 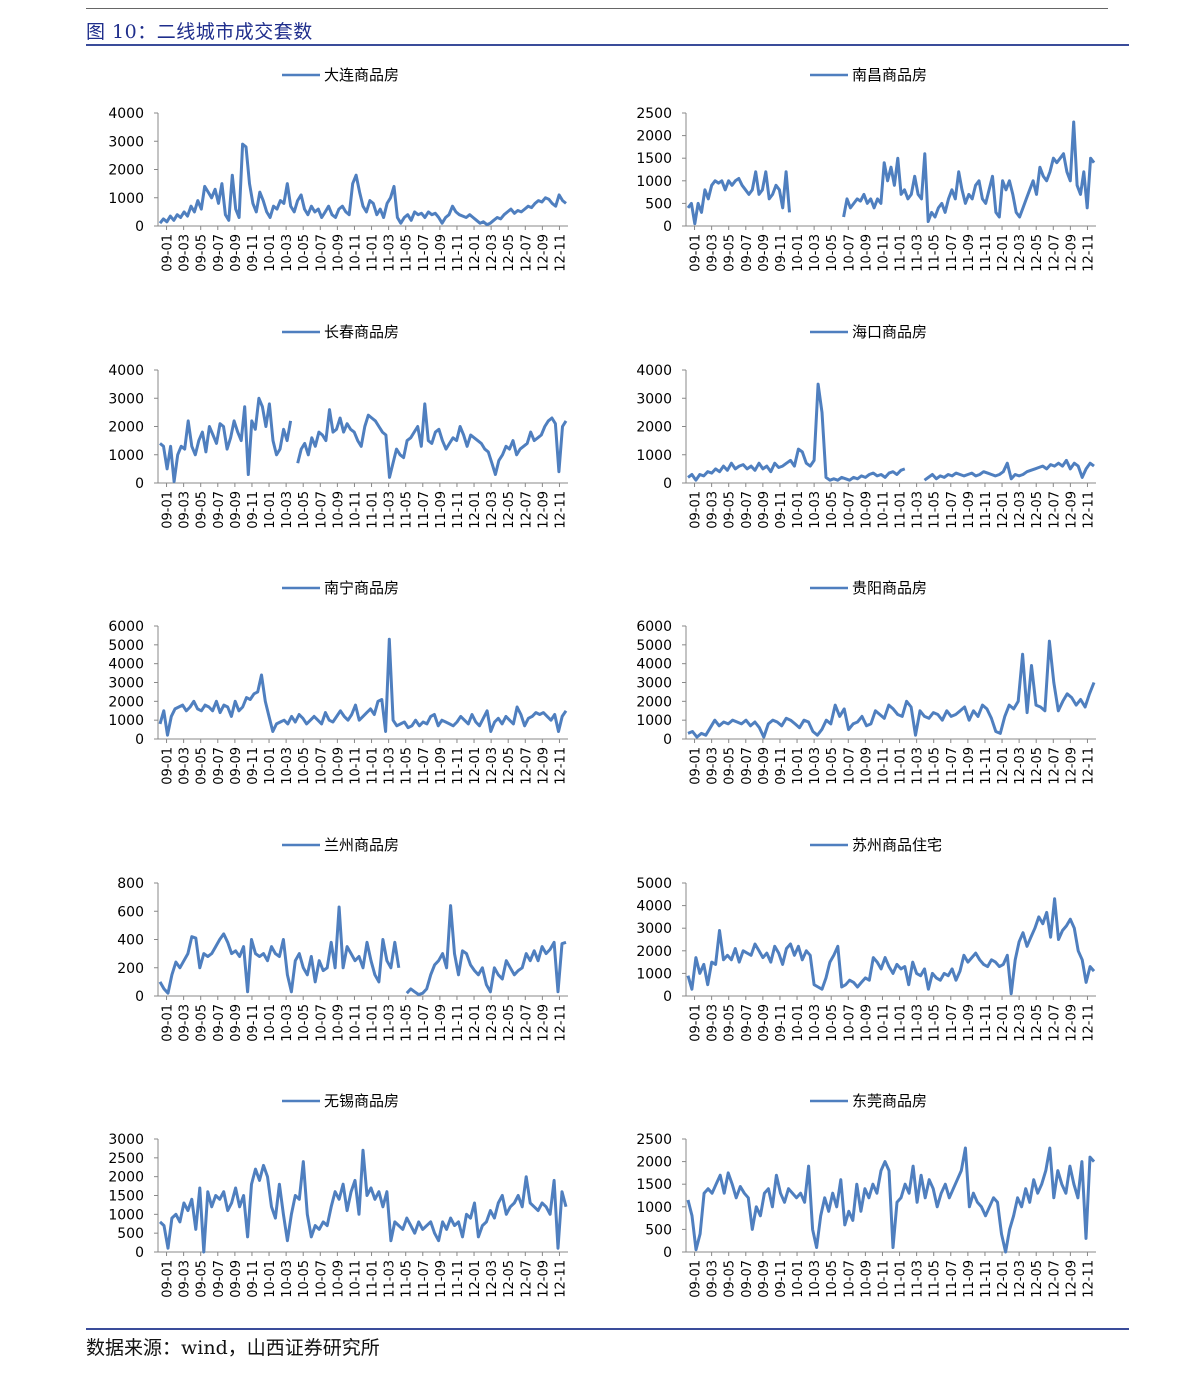 What do you see at coordinates (654, 1140) in the screenshot?
I see `y-tick-label: 2500` at bounding box center [654, 1140].